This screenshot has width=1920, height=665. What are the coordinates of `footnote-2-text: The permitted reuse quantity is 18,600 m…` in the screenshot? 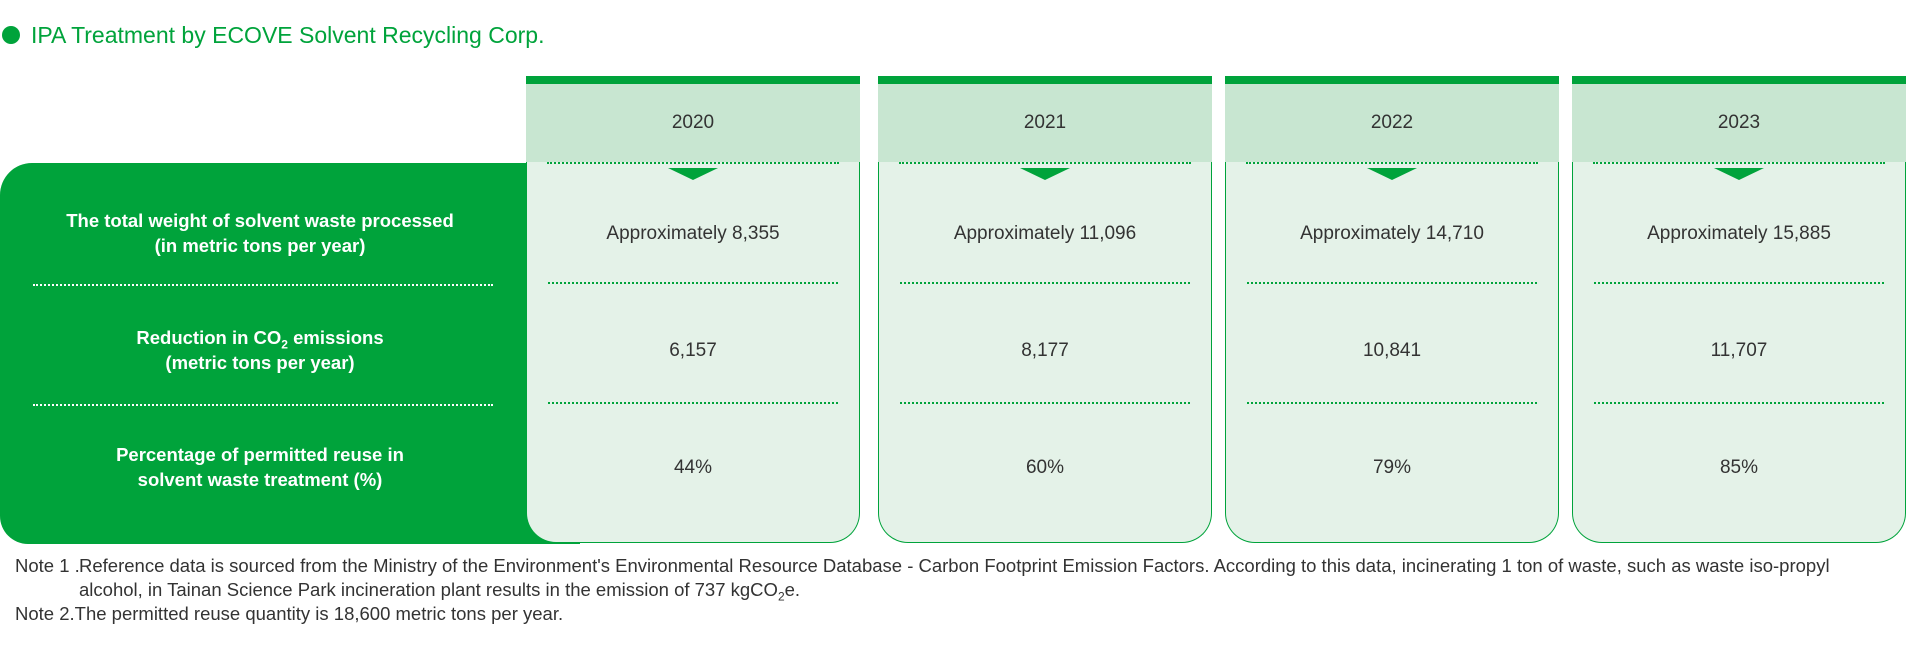 It's located at (319, 613).